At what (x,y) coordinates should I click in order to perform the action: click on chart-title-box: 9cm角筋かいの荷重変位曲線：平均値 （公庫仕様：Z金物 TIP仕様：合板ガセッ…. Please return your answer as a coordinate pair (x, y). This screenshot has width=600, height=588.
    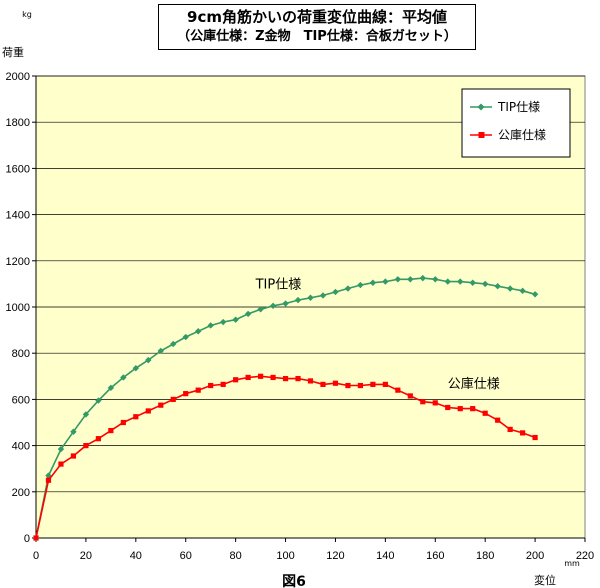
    Looking at the image, I should click on (317, 27).